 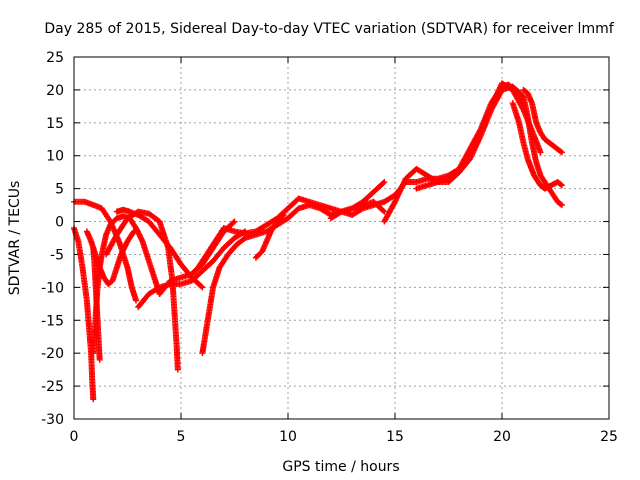 What do you see at coordinates (344, 437) in the screenshot?
I see `x-tick-labels: 0 5 10 15 20 25` at bounding box center [344, 437].